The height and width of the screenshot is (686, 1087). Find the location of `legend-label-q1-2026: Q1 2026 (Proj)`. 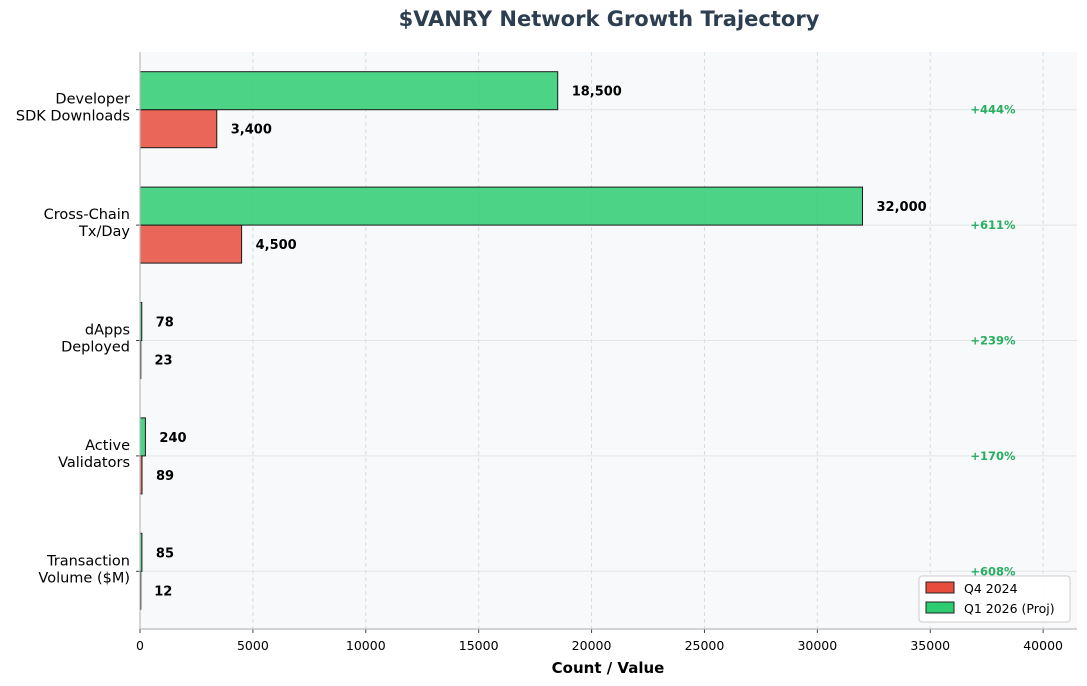

legend-label-q1-2026: Q1 2026 (Proj) is located at coordinates (1009, 608).